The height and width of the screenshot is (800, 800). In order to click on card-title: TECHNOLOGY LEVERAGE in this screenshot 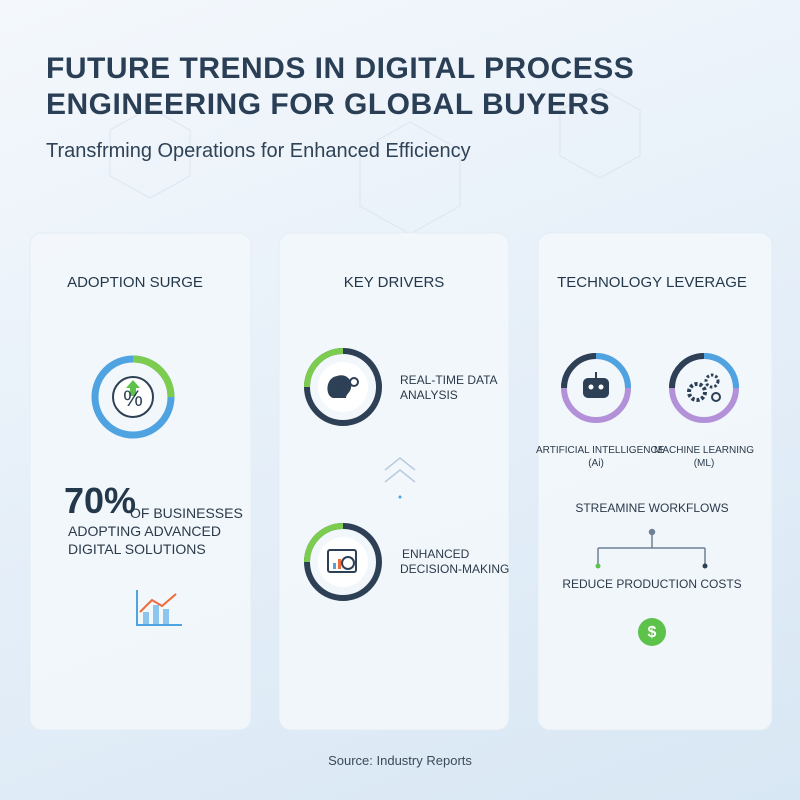, I will do `click(652, 282)`.